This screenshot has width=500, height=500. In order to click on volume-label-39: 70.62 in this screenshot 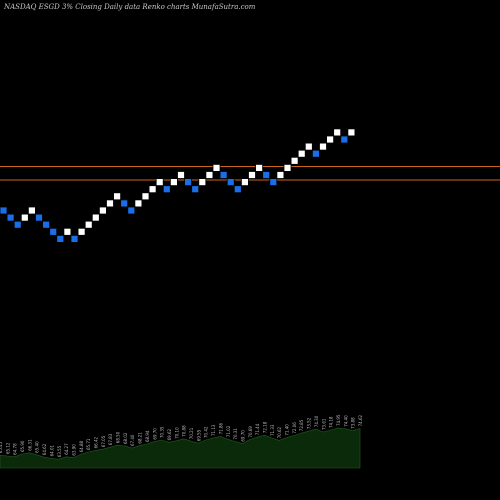, I will do `click(279, 432)`.